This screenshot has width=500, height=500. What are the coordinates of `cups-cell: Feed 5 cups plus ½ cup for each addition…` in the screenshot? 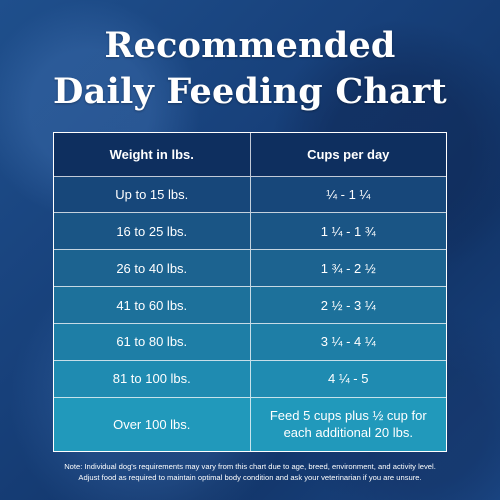 It's located at (348, 424).